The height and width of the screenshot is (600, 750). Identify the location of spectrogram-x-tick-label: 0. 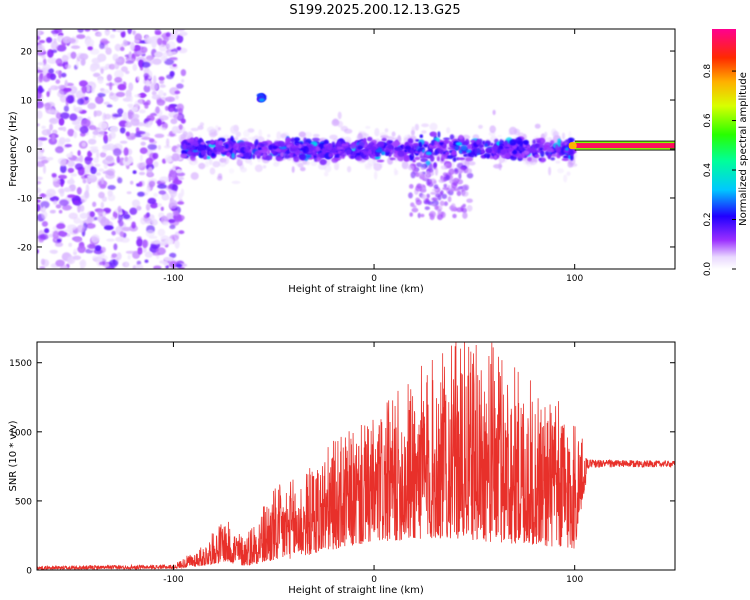
(374, 279).